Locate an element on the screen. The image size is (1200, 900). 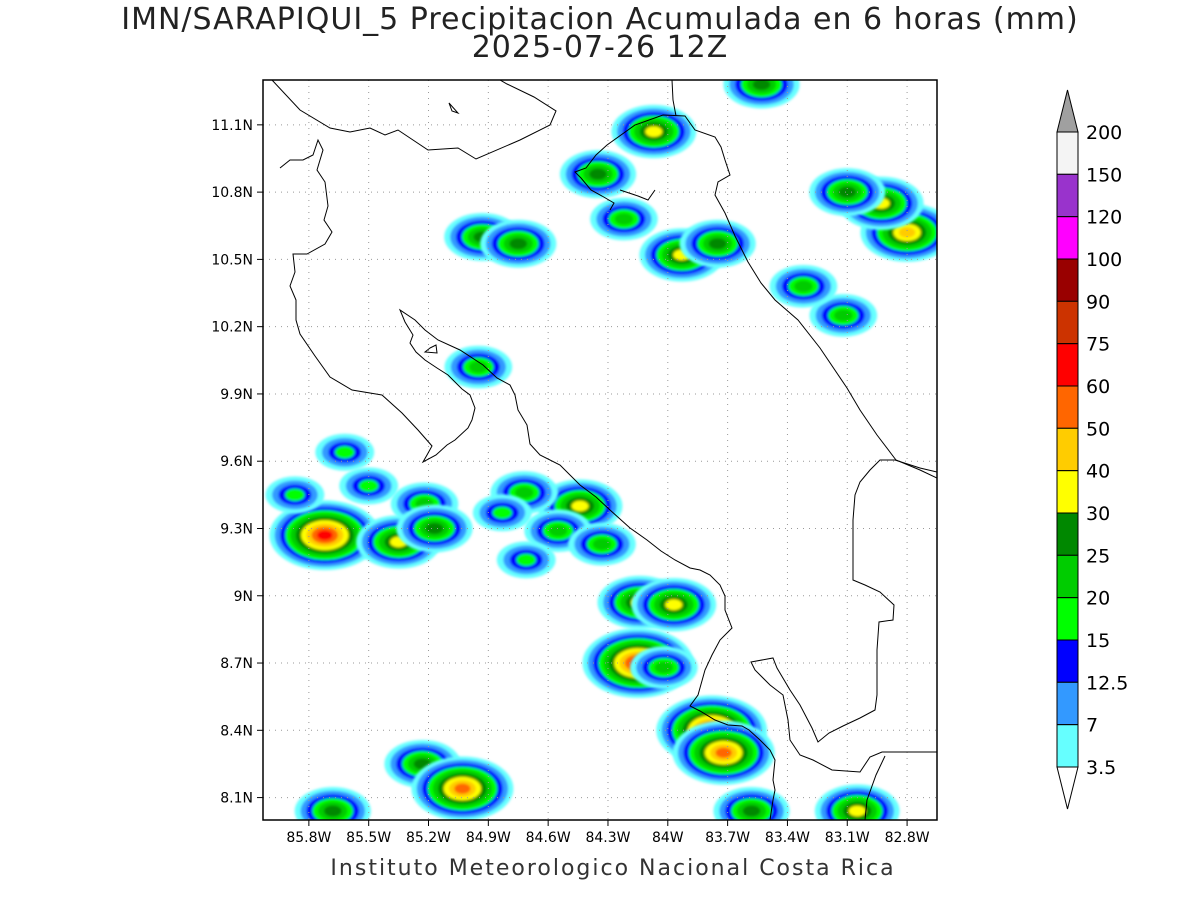
lat-tick-label: 10.8N is located at coordinates (232, 193).